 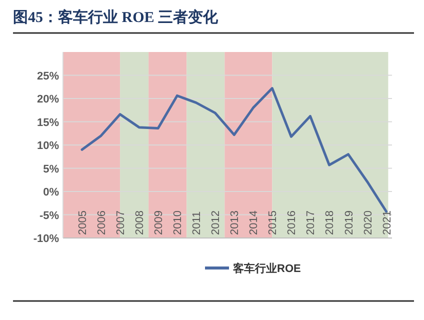 What do you see at coordinates (48, 146) in the screenshot?
I see `y-tick-label: 10%` at bounding box center [48, 146].